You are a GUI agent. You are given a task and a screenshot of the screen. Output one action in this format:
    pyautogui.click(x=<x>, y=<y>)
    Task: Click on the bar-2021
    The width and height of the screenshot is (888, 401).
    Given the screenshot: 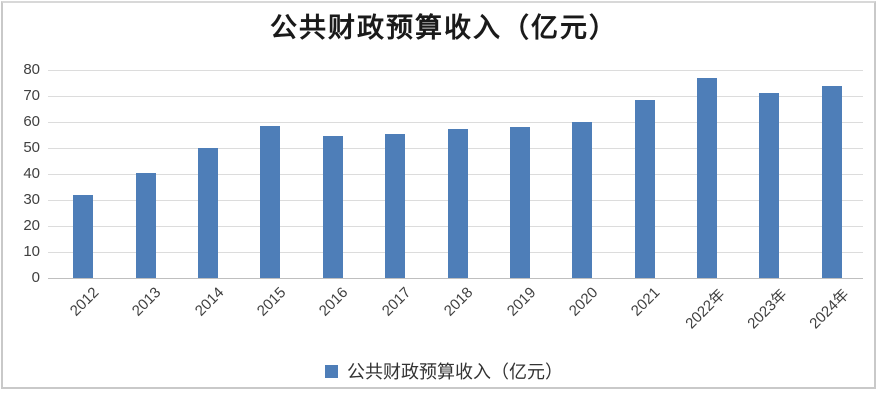 What is the action you would take?
    pyautogui.click(x=644, y=188)
    